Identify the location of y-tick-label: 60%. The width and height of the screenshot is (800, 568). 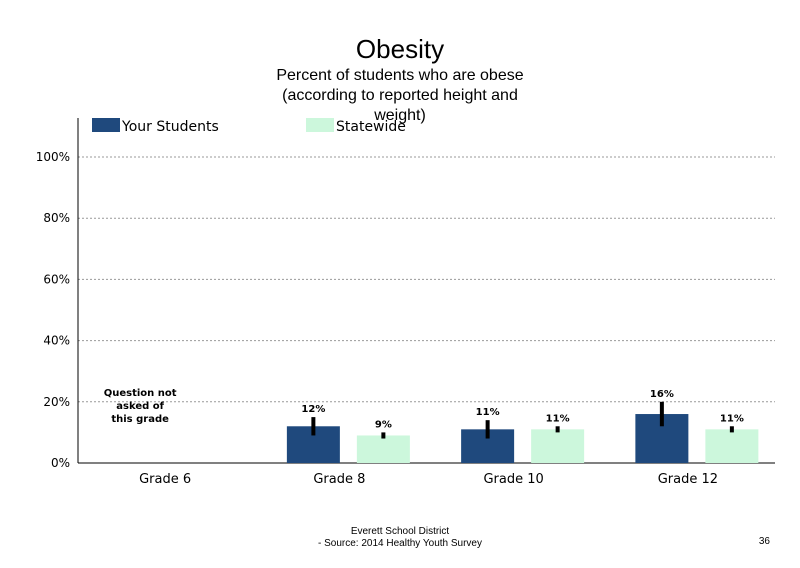
(56, 279).